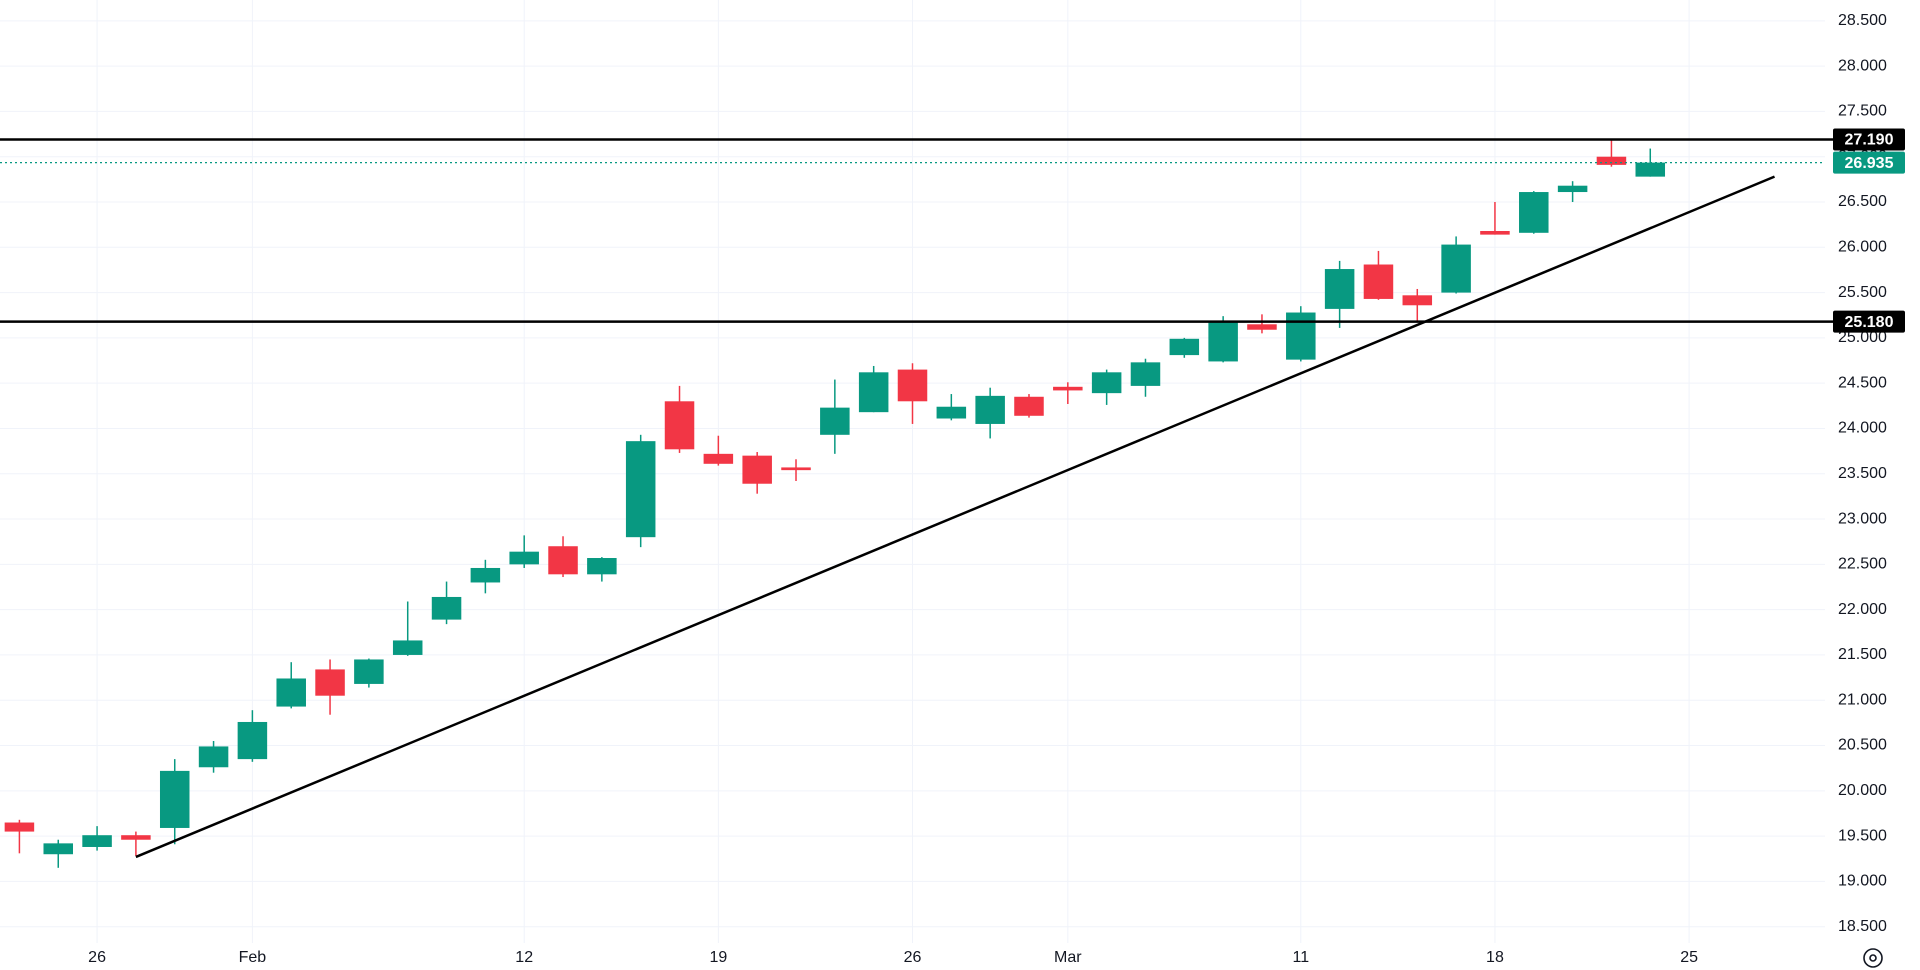 Image resolution: width=1920 pixels, height=970 pixels. I want to click on y-tick-label: 26.000, so click(1862, 247).